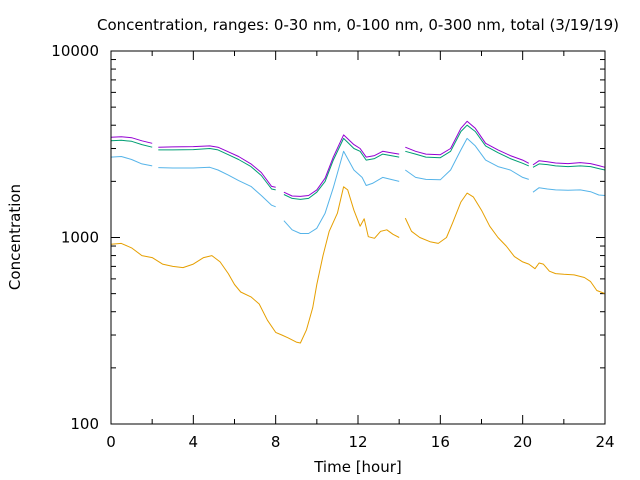 This screenshot has width=640, height=480. I want to click on x-tick-label: 4, so click(194, 442).